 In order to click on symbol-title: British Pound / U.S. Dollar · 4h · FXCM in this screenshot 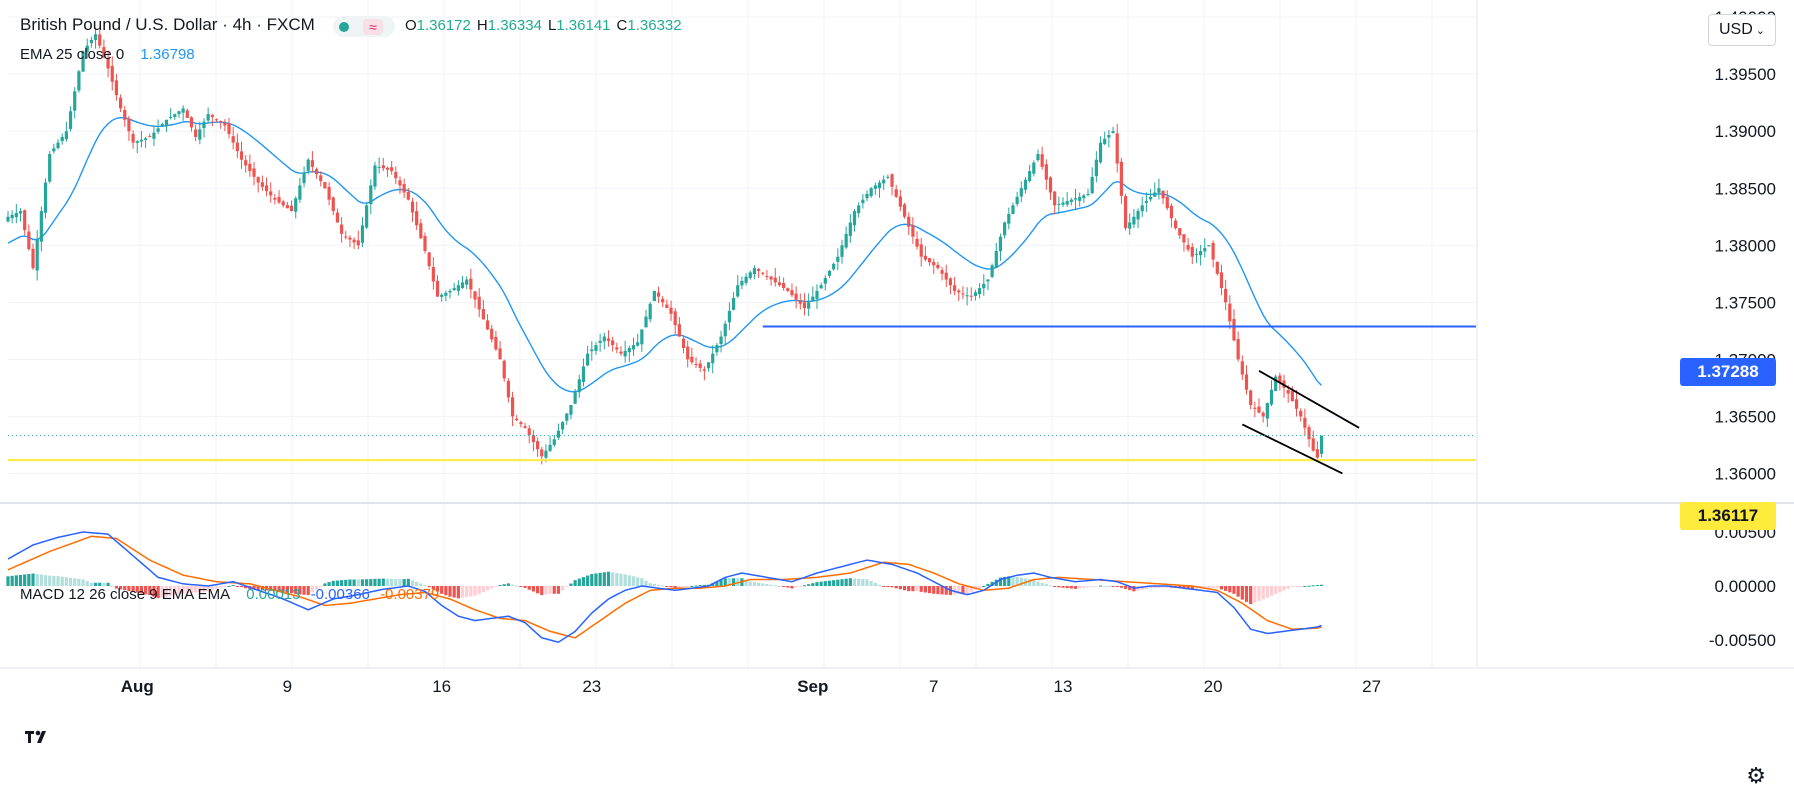, I will do `click(167, 24)`.